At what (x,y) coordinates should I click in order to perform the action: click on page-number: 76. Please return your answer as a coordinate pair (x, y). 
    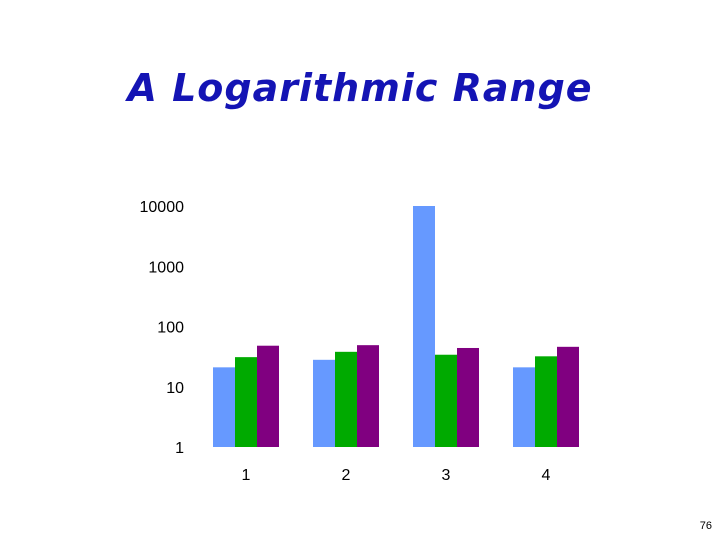
    Looking at the image, I should click on (705, 526).